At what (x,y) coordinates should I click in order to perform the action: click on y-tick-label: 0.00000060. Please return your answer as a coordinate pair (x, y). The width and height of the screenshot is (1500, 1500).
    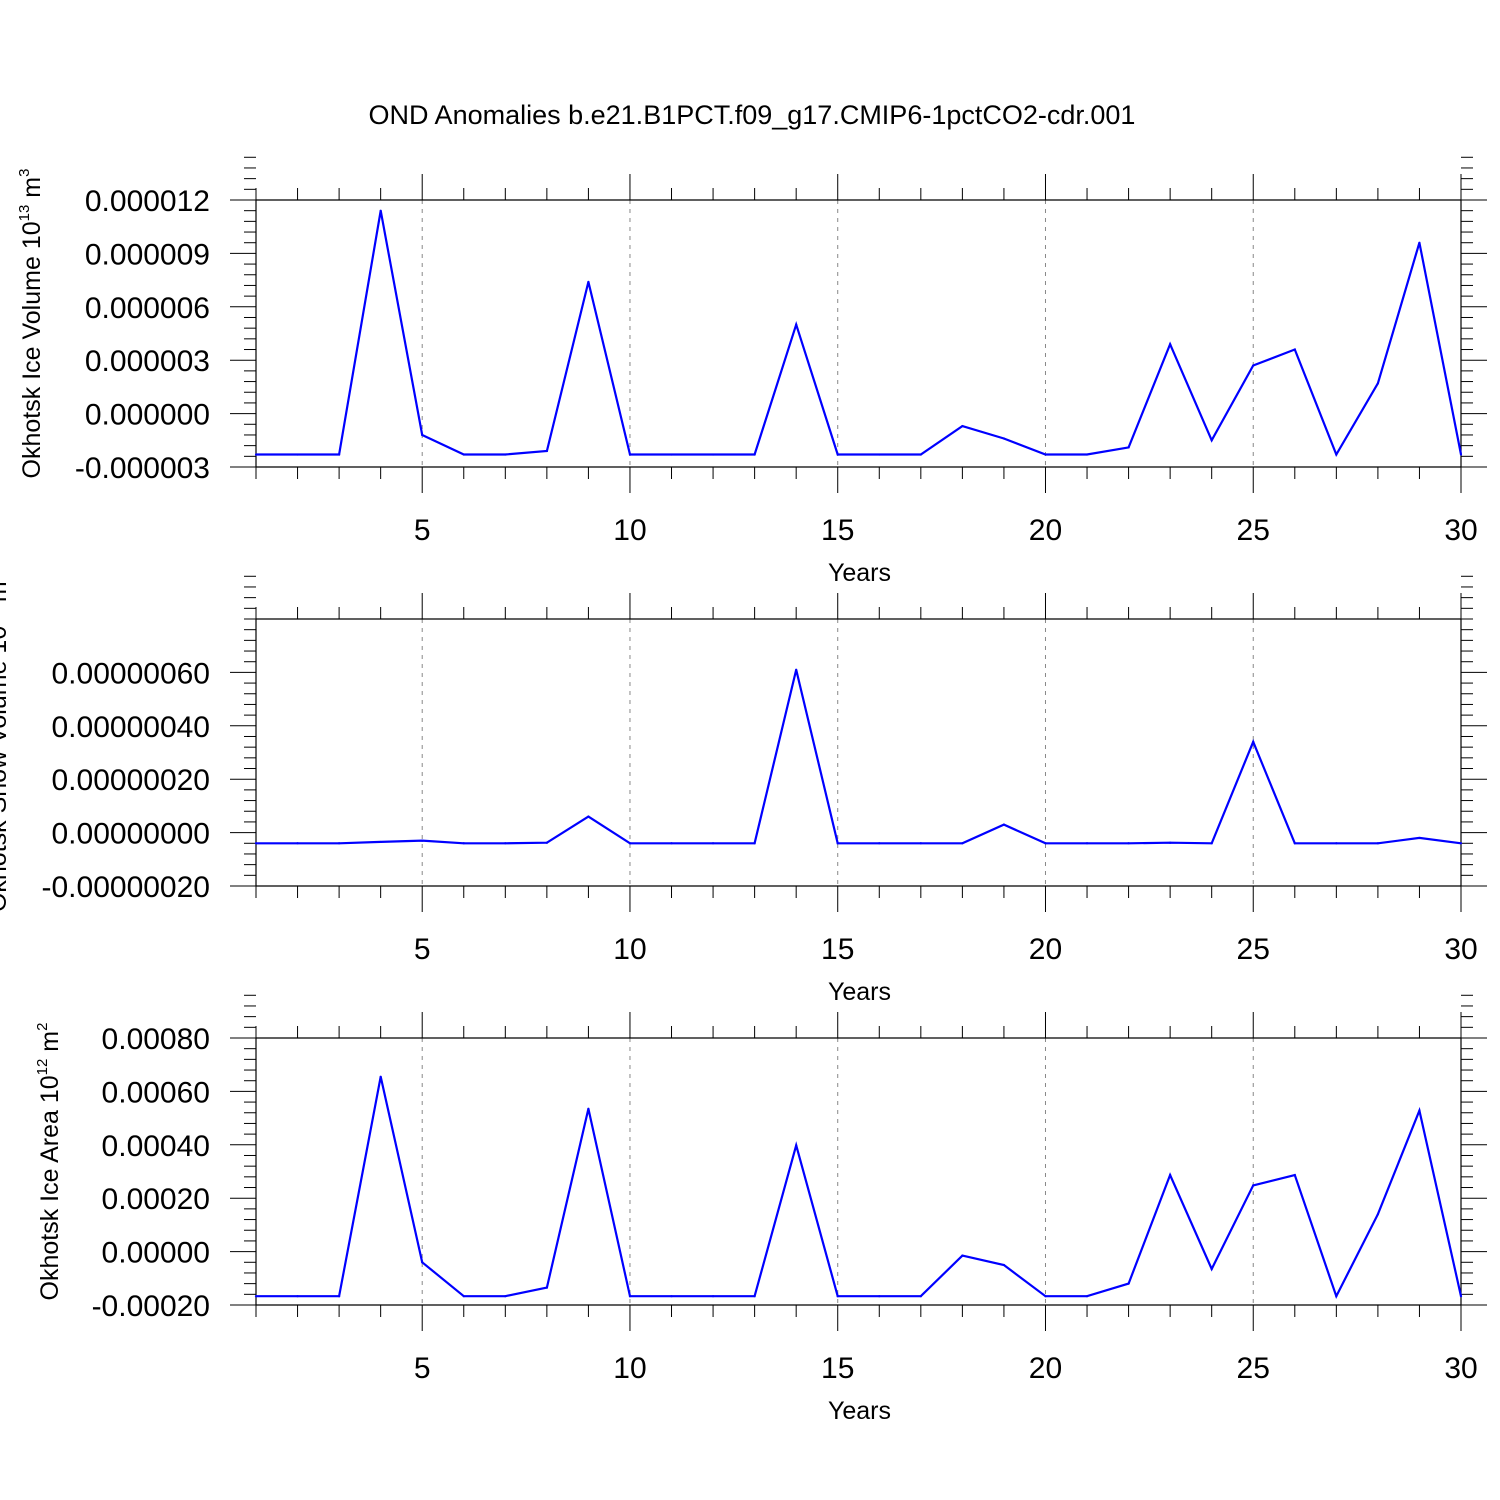
    Looking at the image, I should click on (131, 673).